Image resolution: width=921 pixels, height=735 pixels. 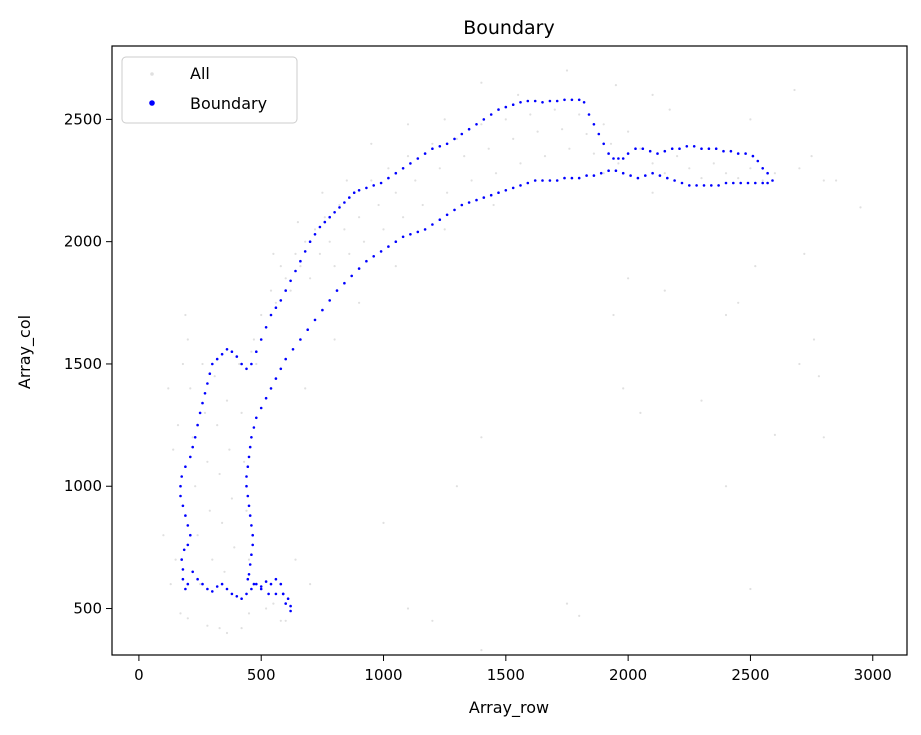 What do you see at coordinates (261, 675) in the screenshot?
I see `x-tick-label-500: 500` at bounding box center [261, 675].